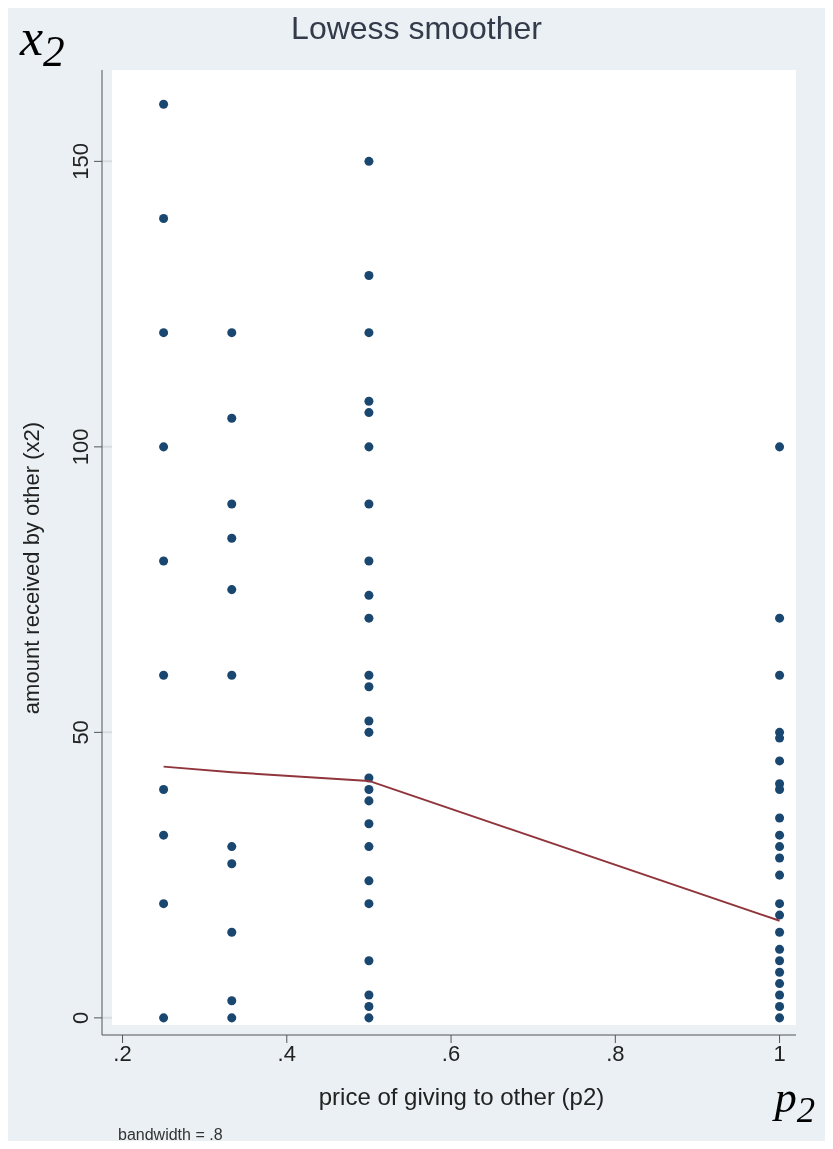 The image size is (833, 1149). I want to click on y-tick-label: 100, so click(80, 447).